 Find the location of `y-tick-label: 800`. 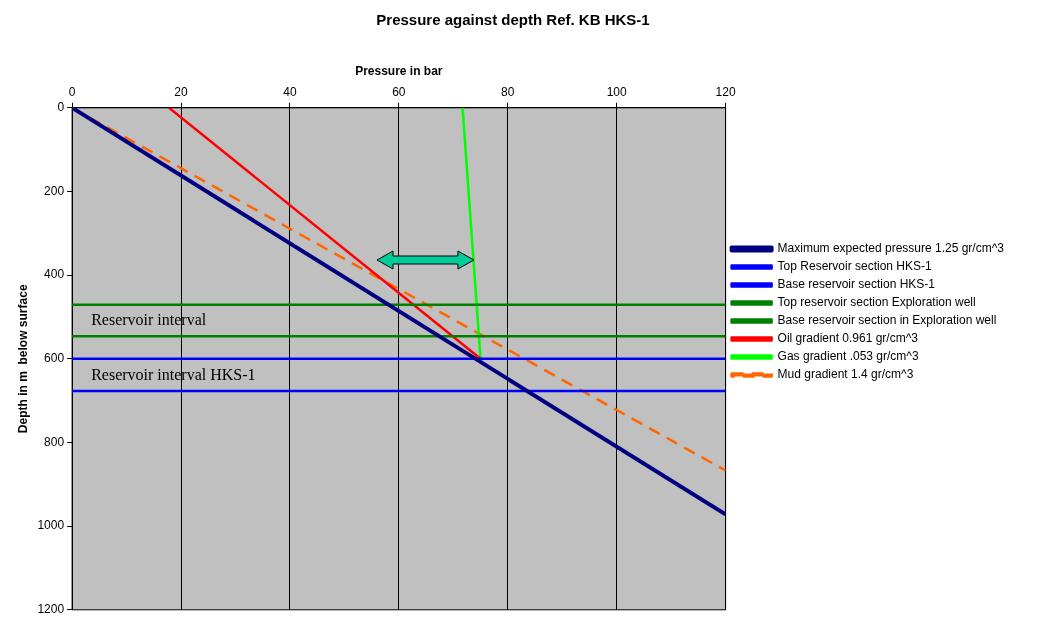

y-tick-label: 800 is located at coordinates (54, 441).